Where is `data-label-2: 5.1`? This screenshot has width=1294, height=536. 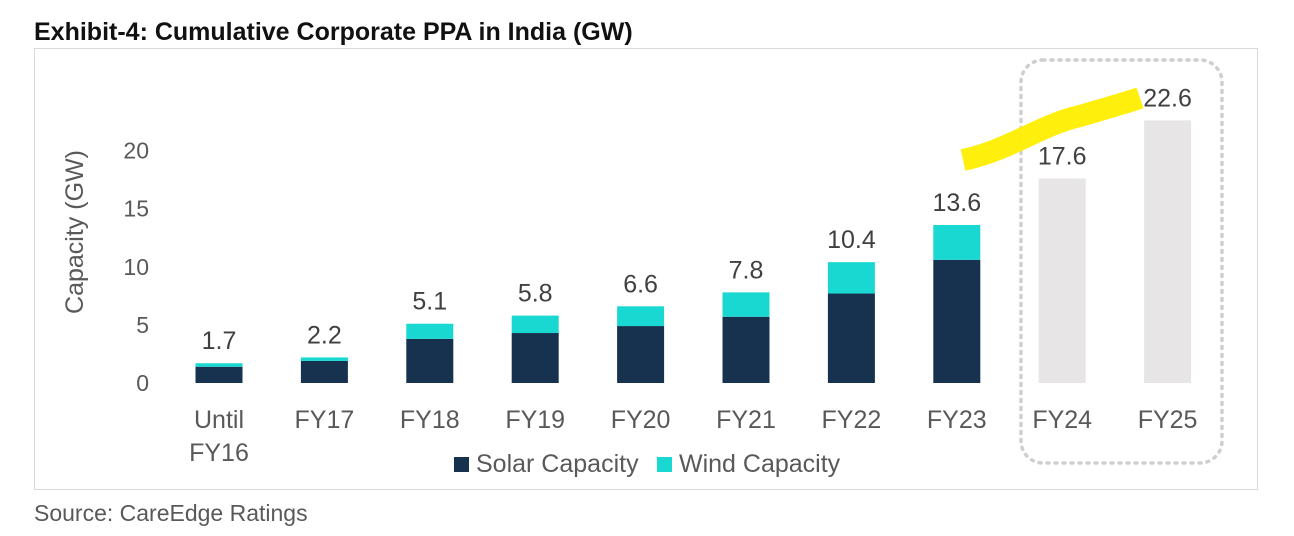 data-label-2: 5.1 is located at coordinates (429, 302).